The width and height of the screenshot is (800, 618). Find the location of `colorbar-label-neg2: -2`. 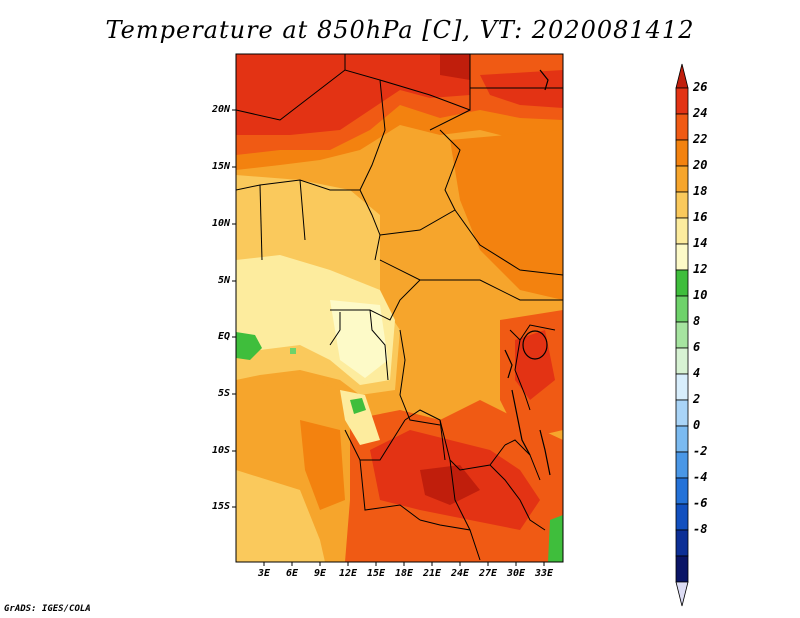

colorbar-label-neg2: -2 is located at coordinates (700, 451).